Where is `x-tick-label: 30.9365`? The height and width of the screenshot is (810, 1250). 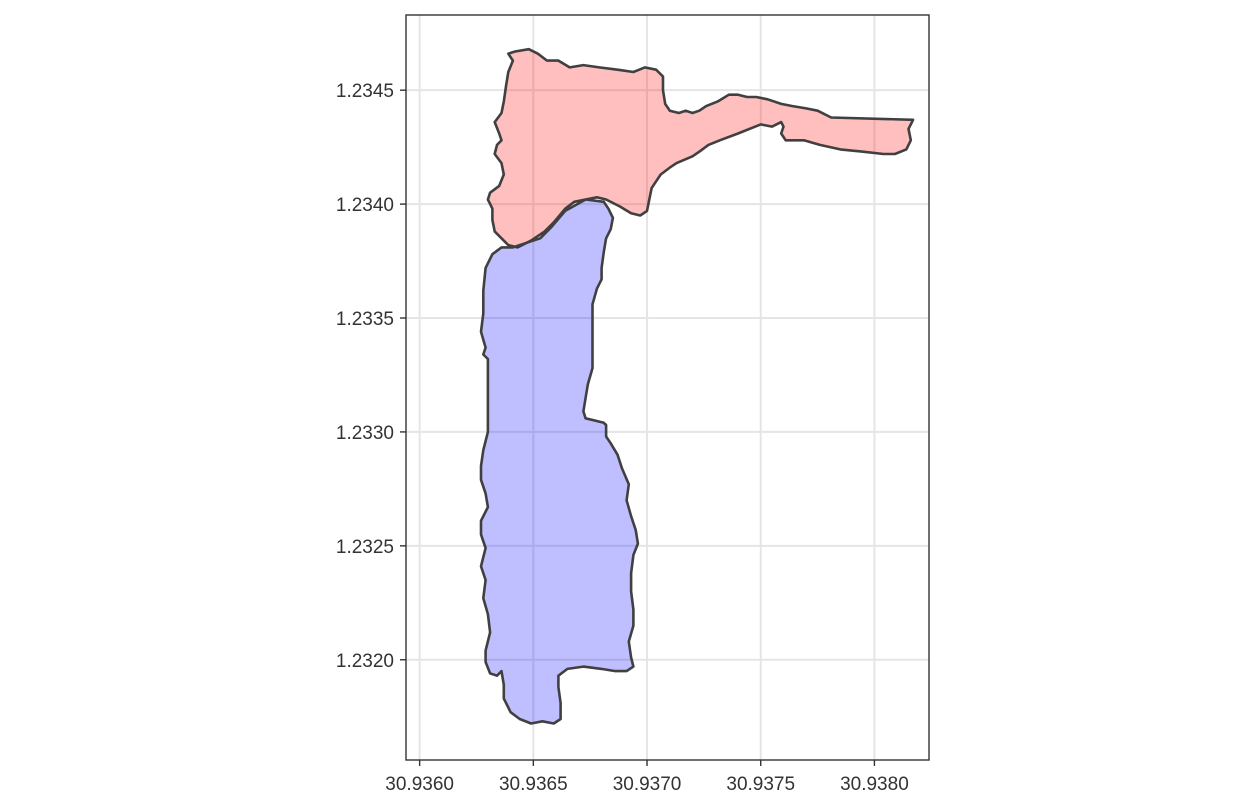 x-tick-label: 30.9365 is located at coordinates (533, 784).